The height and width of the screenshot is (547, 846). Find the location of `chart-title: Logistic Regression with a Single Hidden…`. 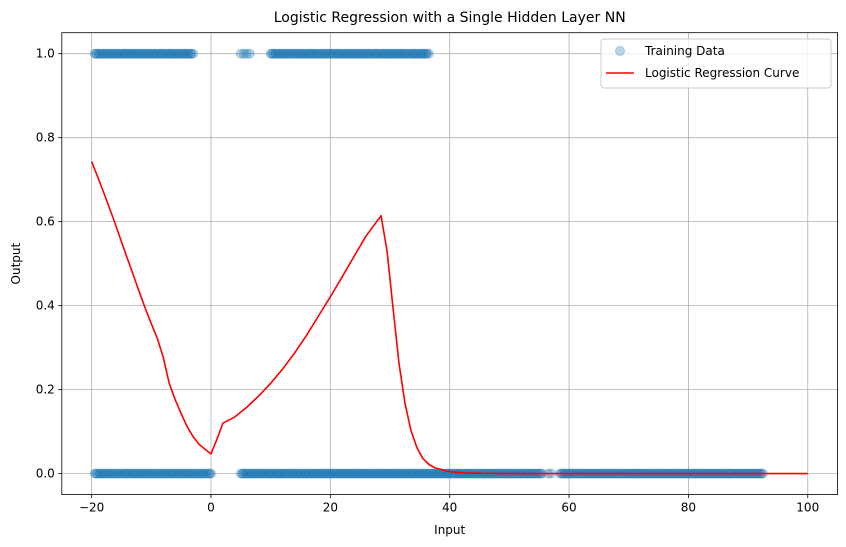

chart-title: Logistic Regression with a Single Hidden… is located at coordinates (450, 18).